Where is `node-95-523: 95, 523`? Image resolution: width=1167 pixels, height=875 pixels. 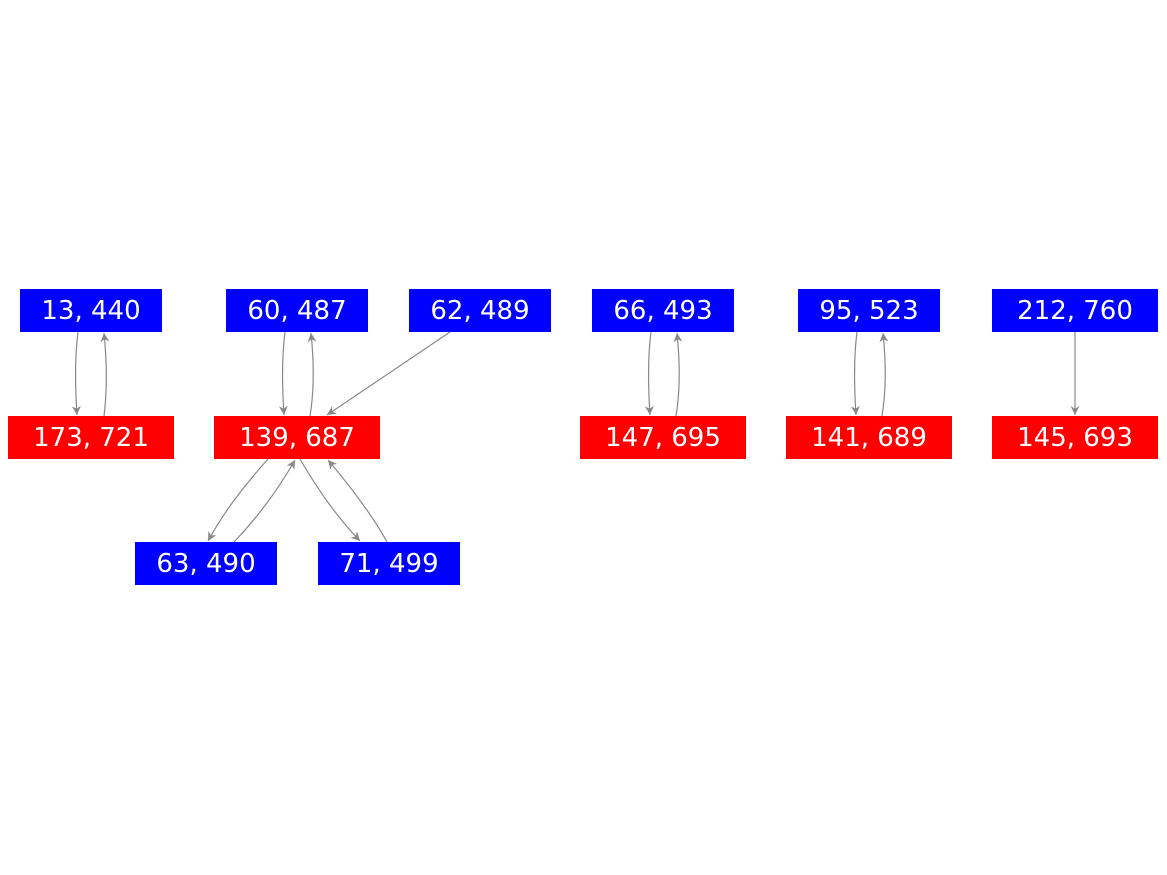
node-95-523: 95, 523 is located at coordinates (869, 310).